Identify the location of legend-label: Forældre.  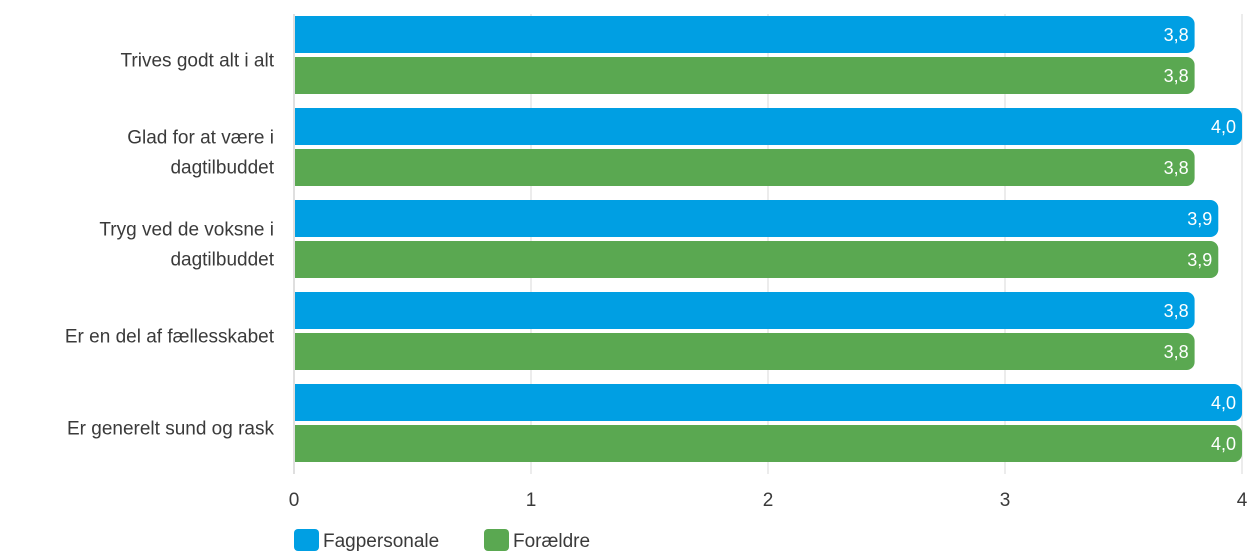
(551, 541).